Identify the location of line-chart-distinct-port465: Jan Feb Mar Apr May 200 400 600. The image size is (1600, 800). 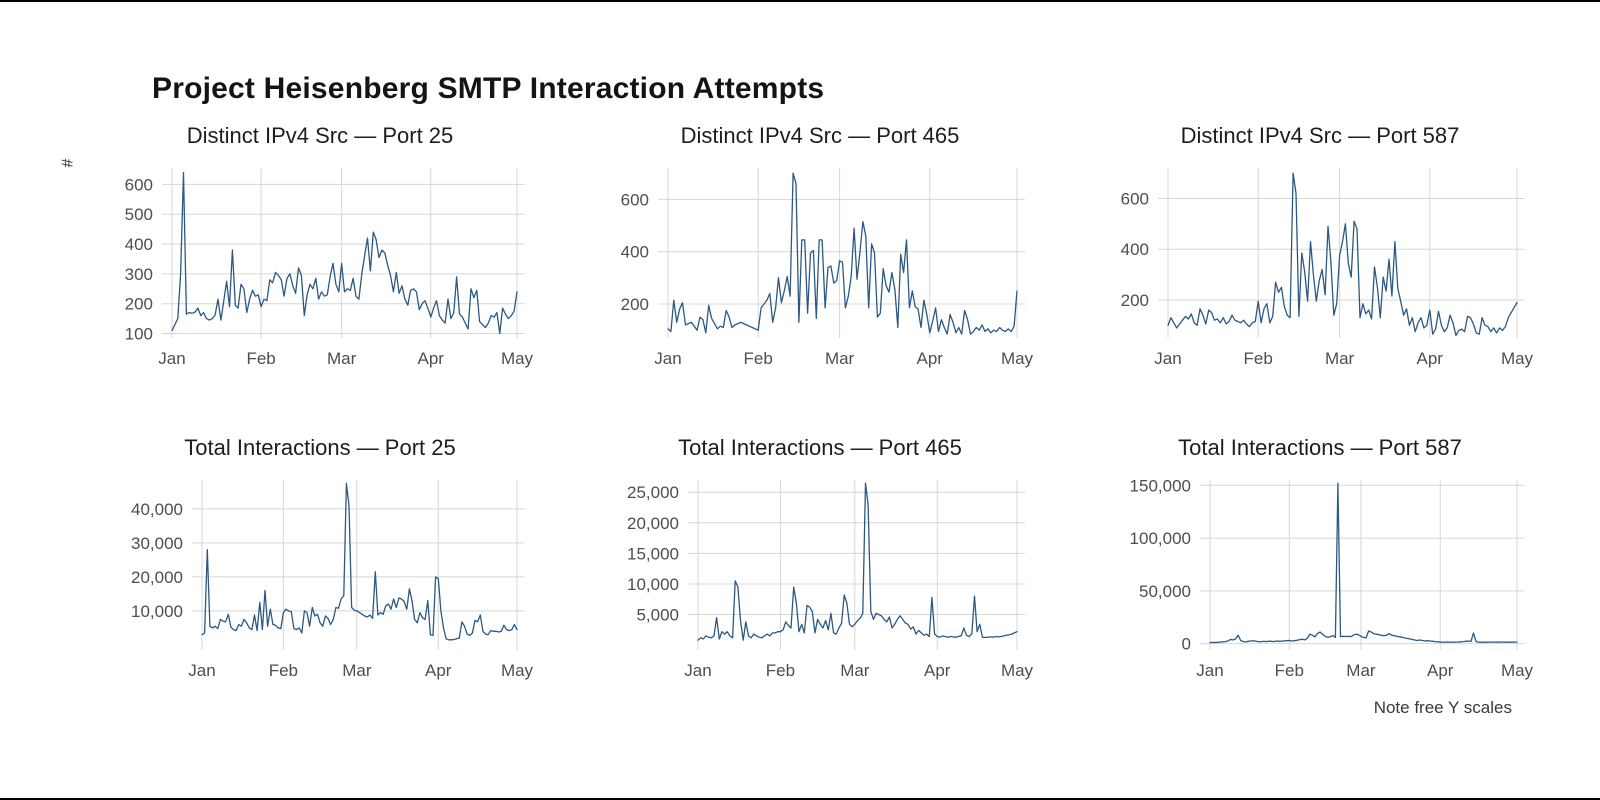
(827, 268).